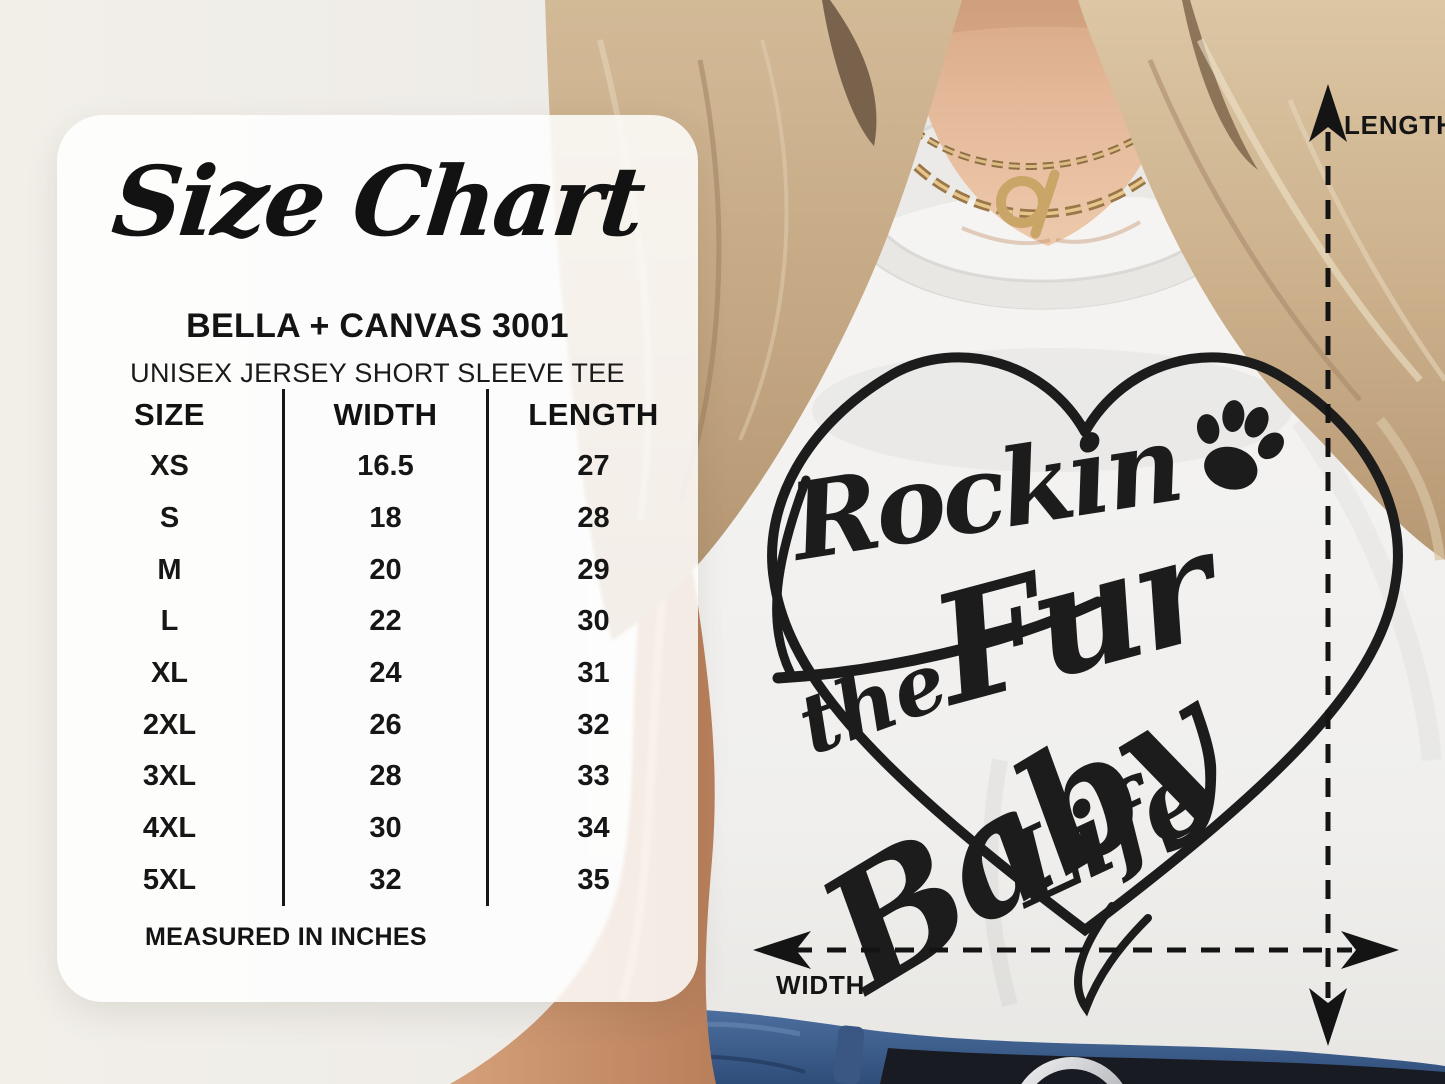 The height and width of the screenshot is (1084, 1445). Describe the element at coordinates (385, 648) in the screenshot. I see `width-column: WIDTH 16.5 18 20 22 24 26 28 30 32` at that location.